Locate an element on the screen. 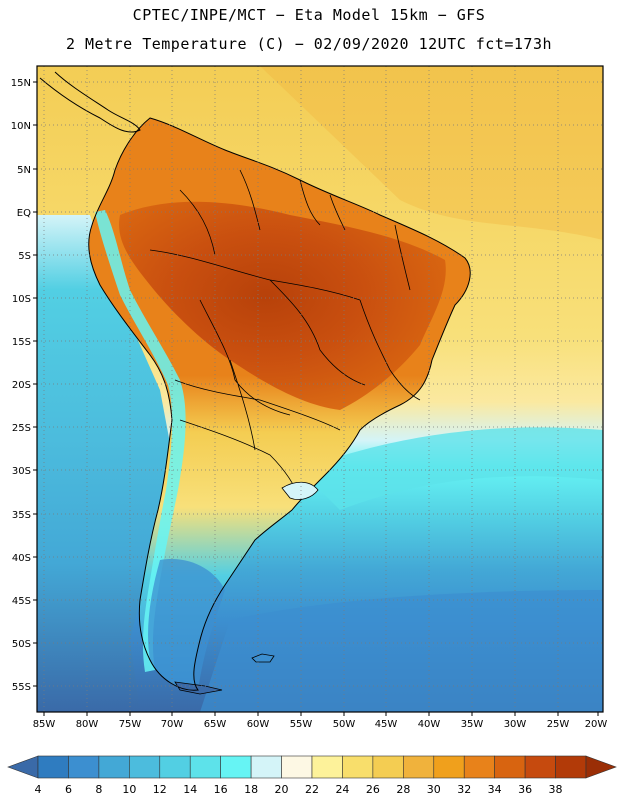  legend-tick-label: 38 is located at coordinates (556, 789).